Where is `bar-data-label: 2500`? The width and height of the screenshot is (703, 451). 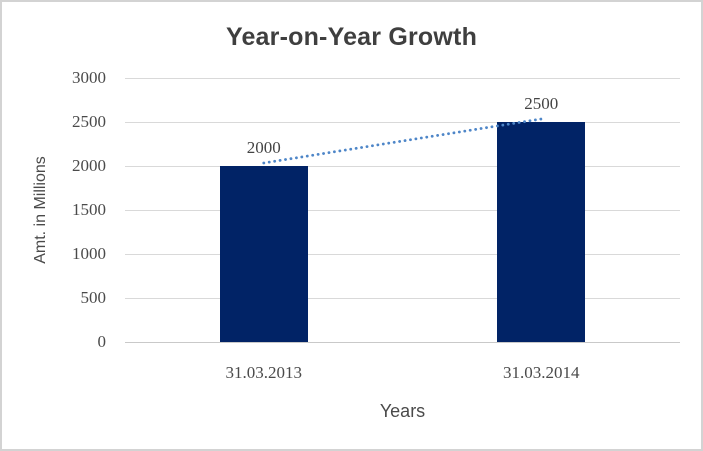 bar-data-label: 2500 is located at coordinates (541, 103).